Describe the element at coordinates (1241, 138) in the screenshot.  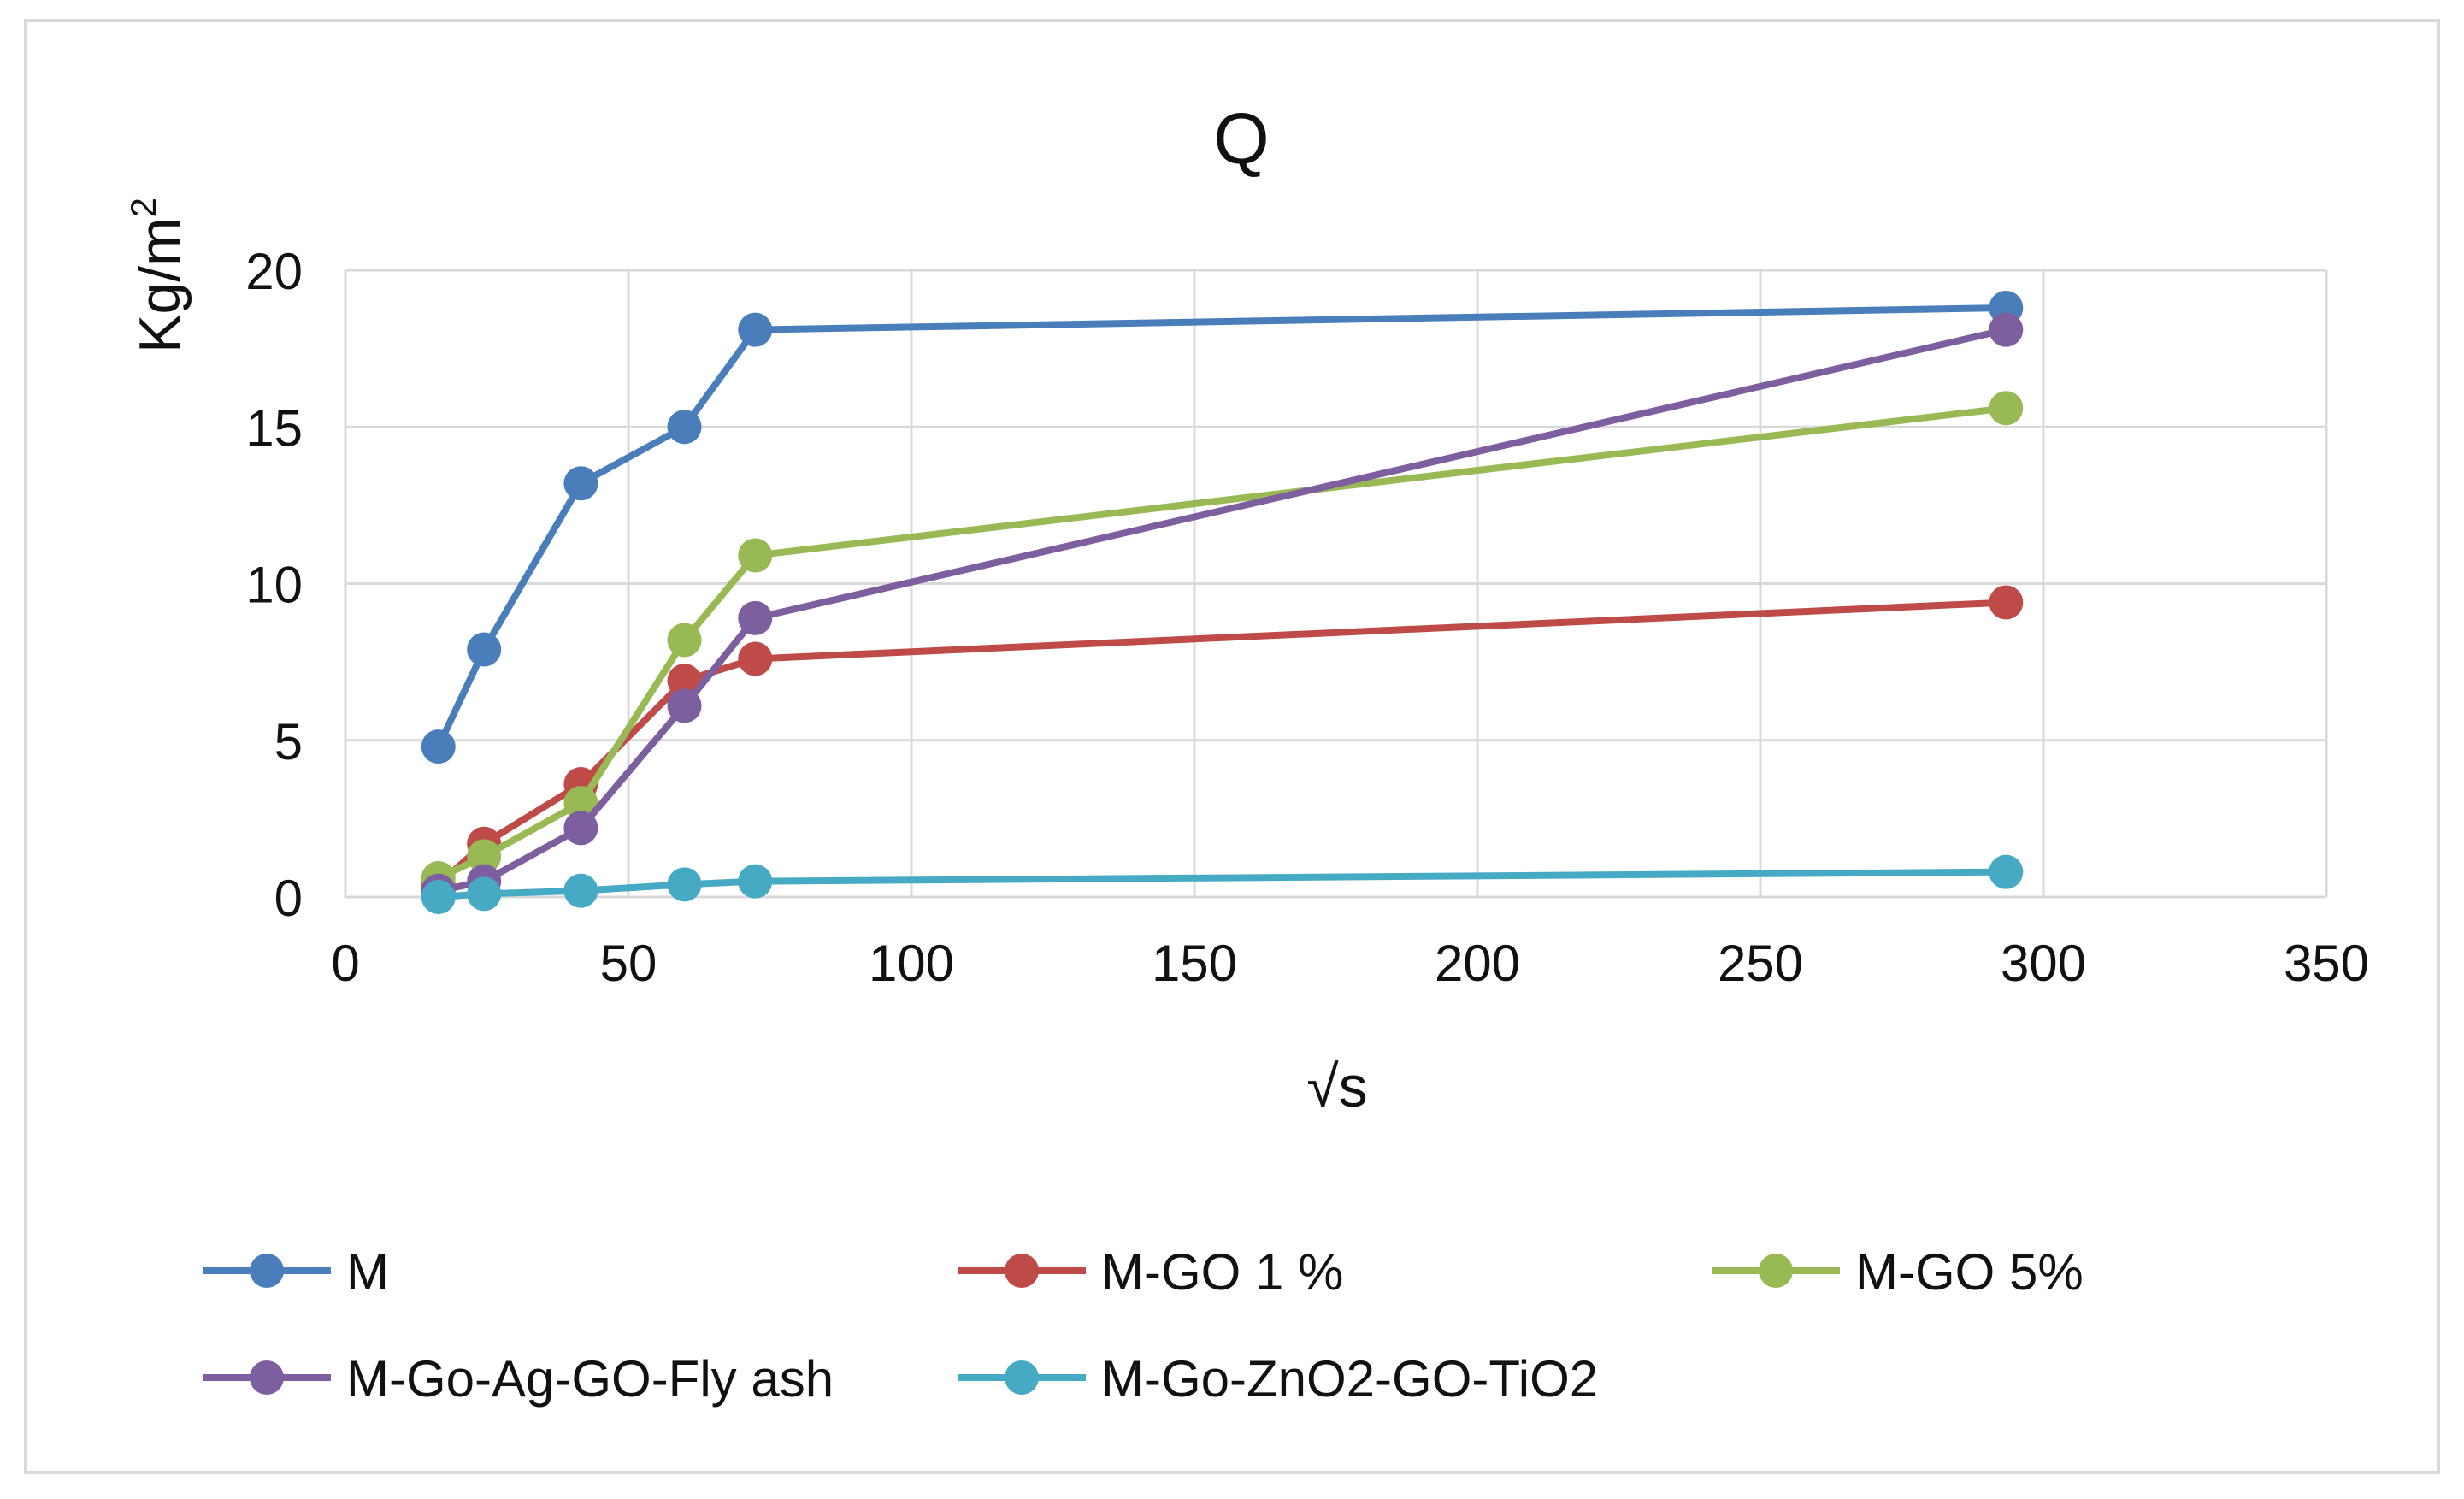
I see `chart-title: Q` at that location.